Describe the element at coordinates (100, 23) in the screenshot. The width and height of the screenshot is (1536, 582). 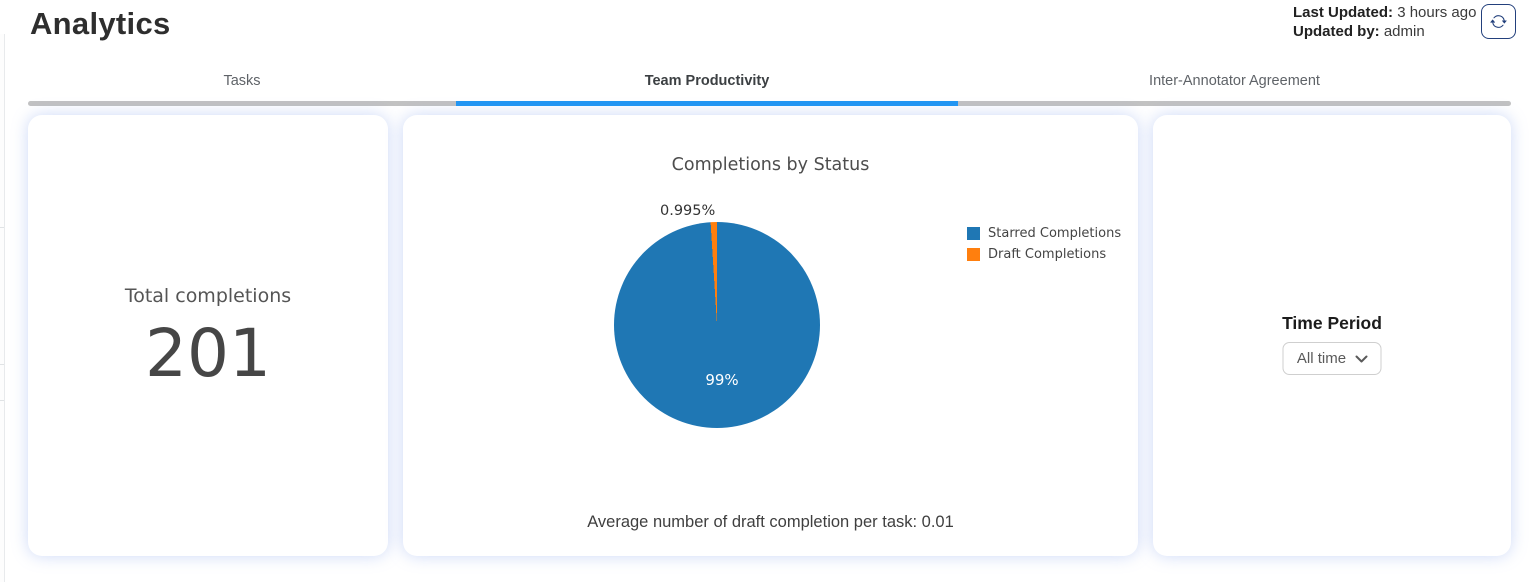
I see `page-title: Analytics` at that location.